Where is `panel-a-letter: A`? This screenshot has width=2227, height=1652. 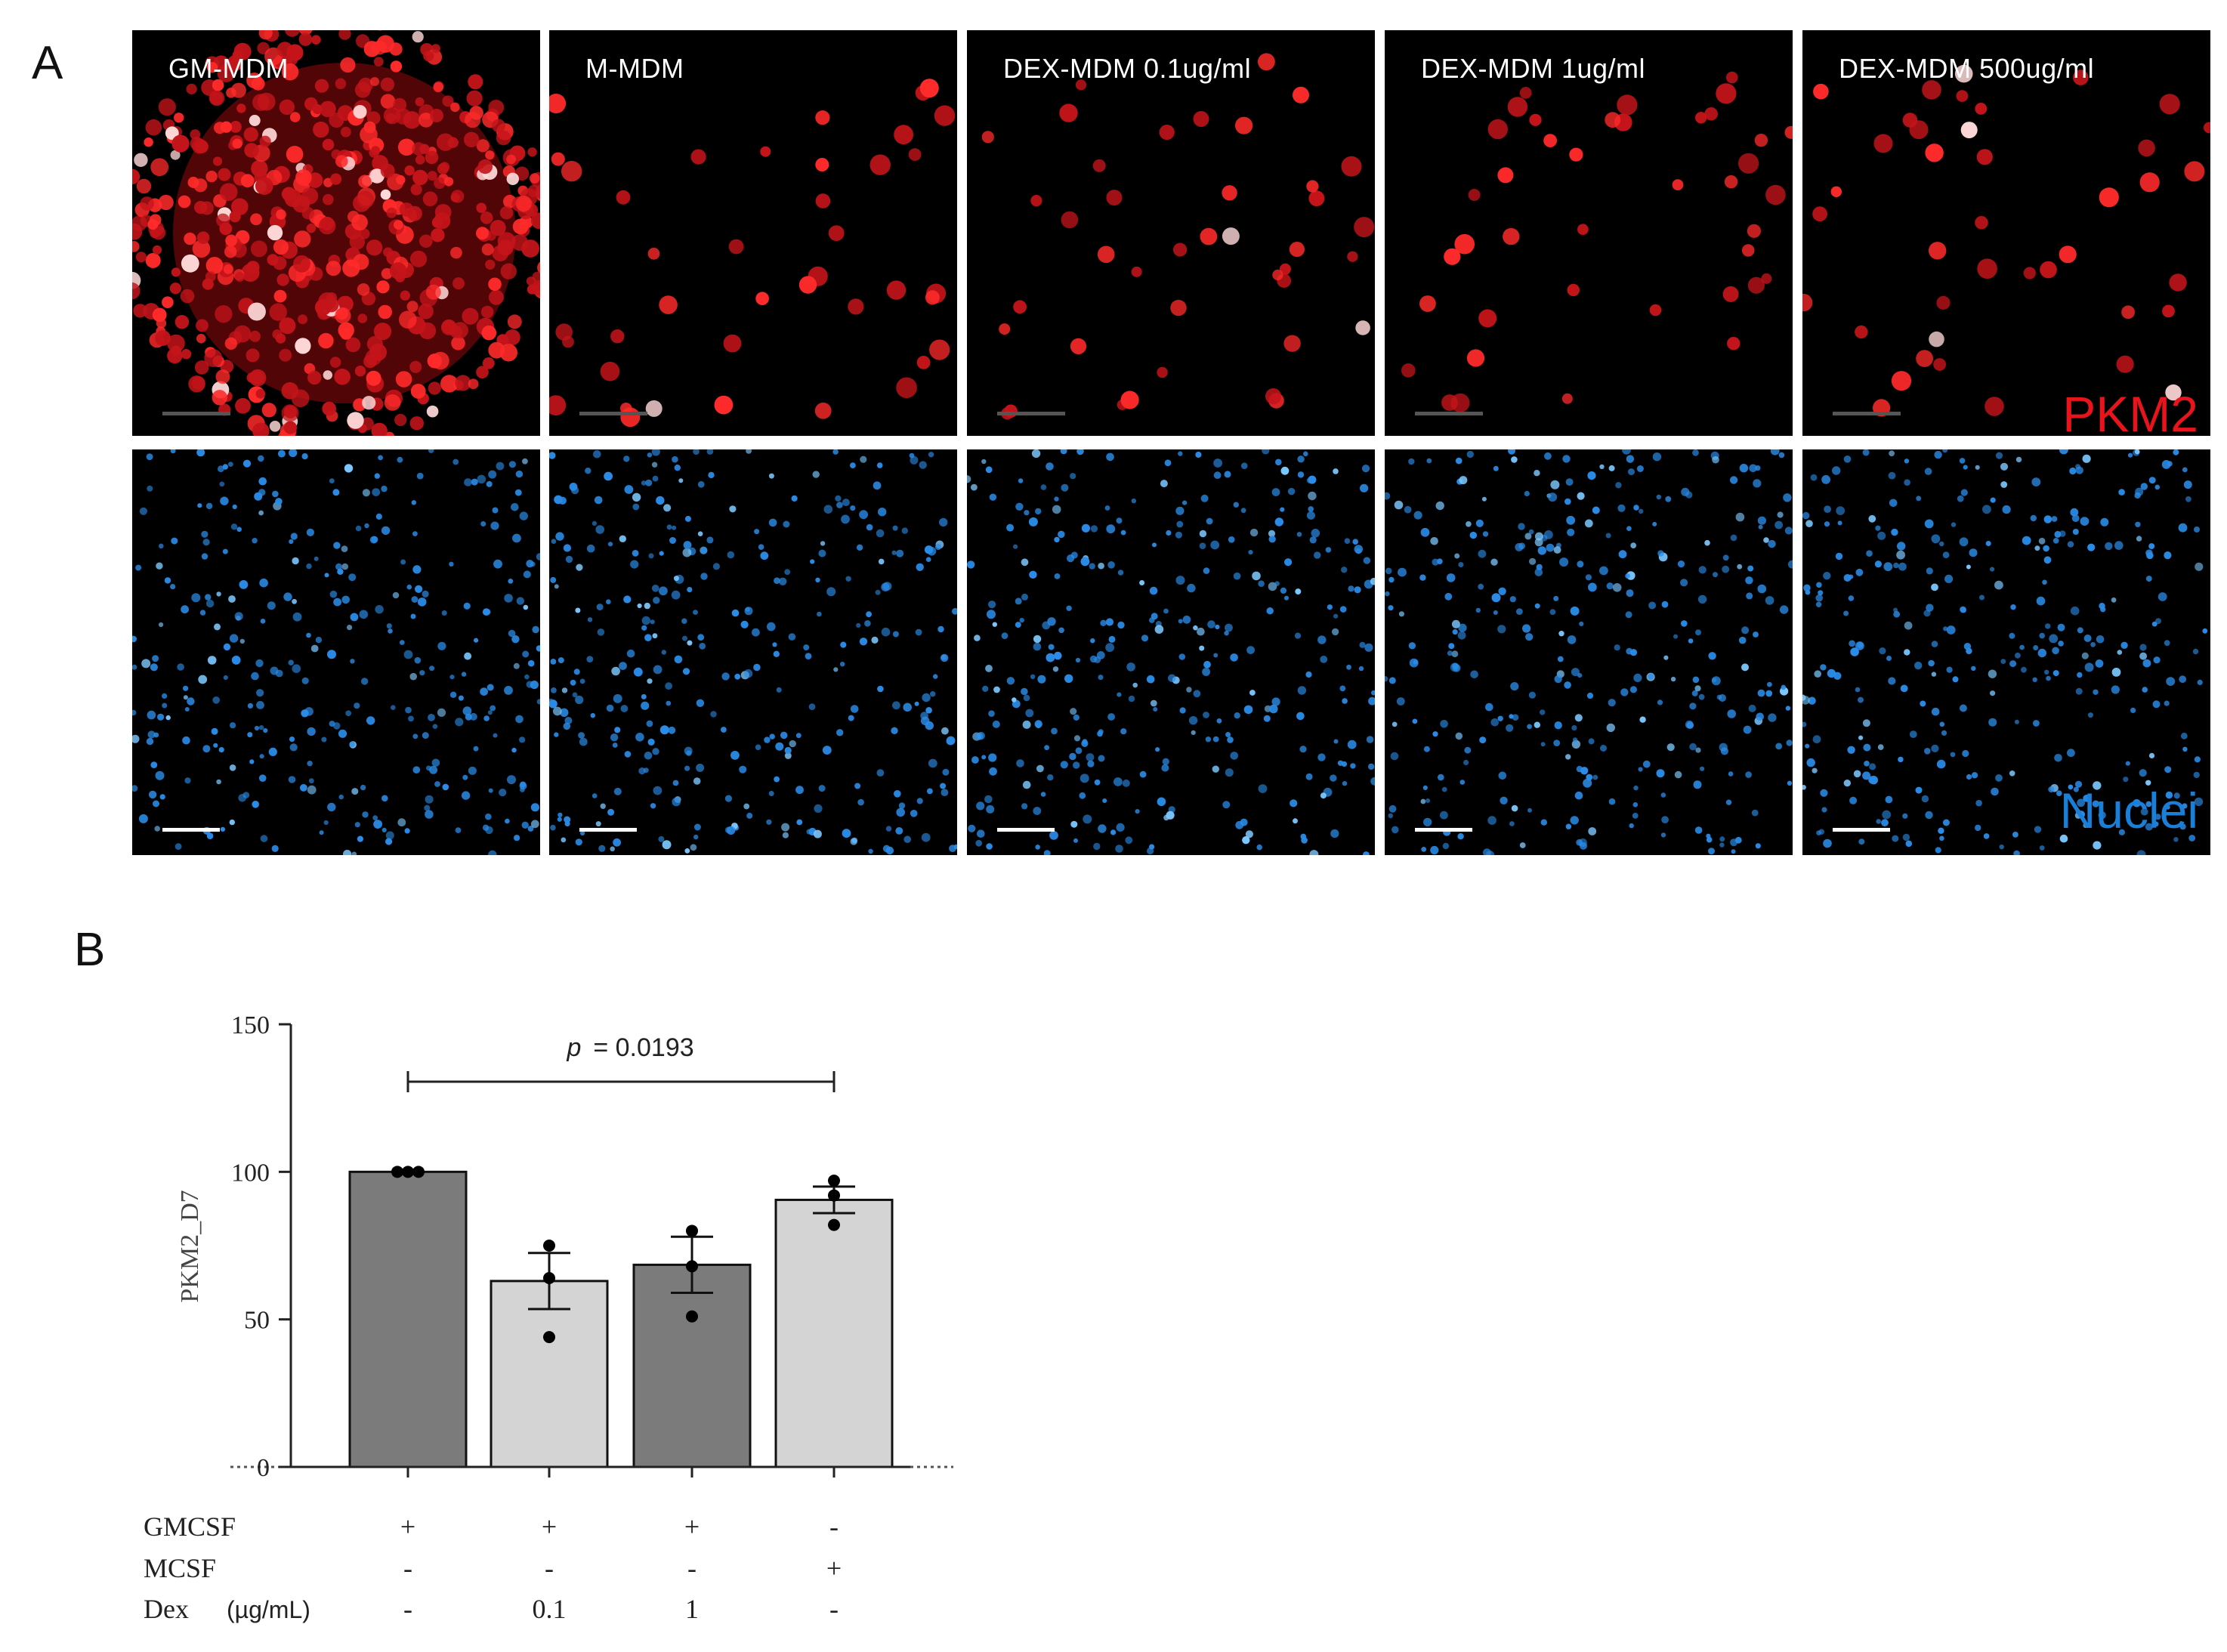
panel-a-letter: A is located at coordinates (47, 63).